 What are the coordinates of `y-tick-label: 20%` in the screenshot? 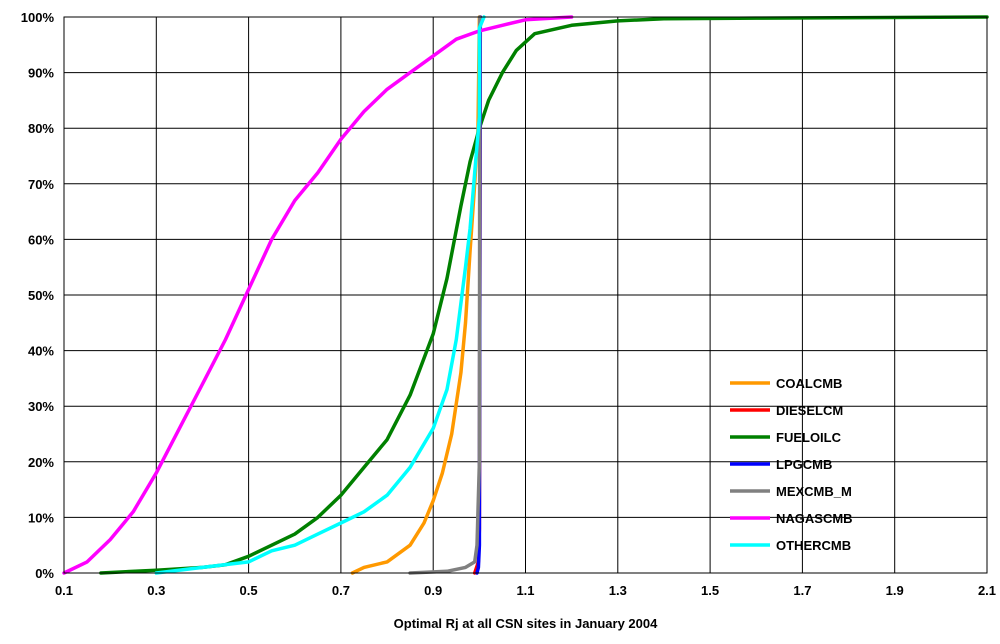 It's located at (41, 462).